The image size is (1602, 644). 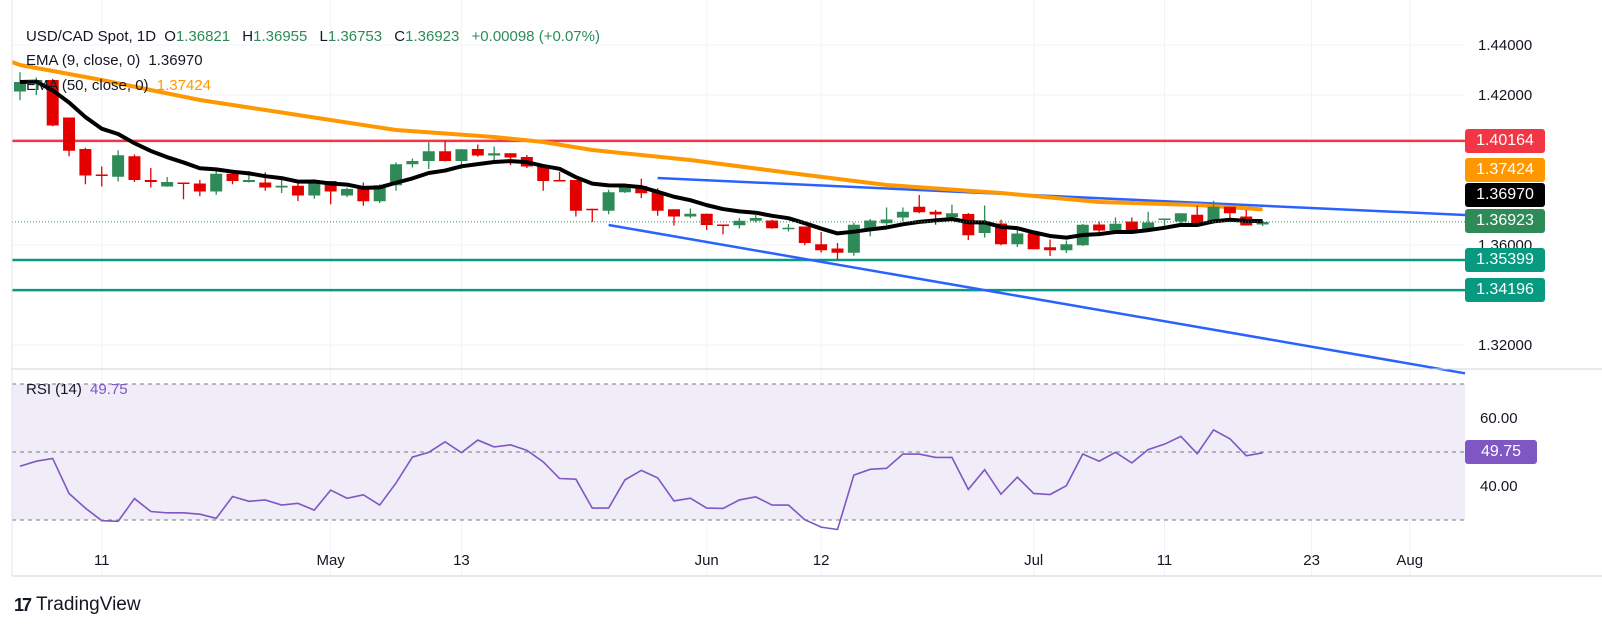 What do you see at coordinates (535, 36) in the screenshot?
I see `change-value: +0.00098 (+0.07%)` at bounding box center [535, 36].